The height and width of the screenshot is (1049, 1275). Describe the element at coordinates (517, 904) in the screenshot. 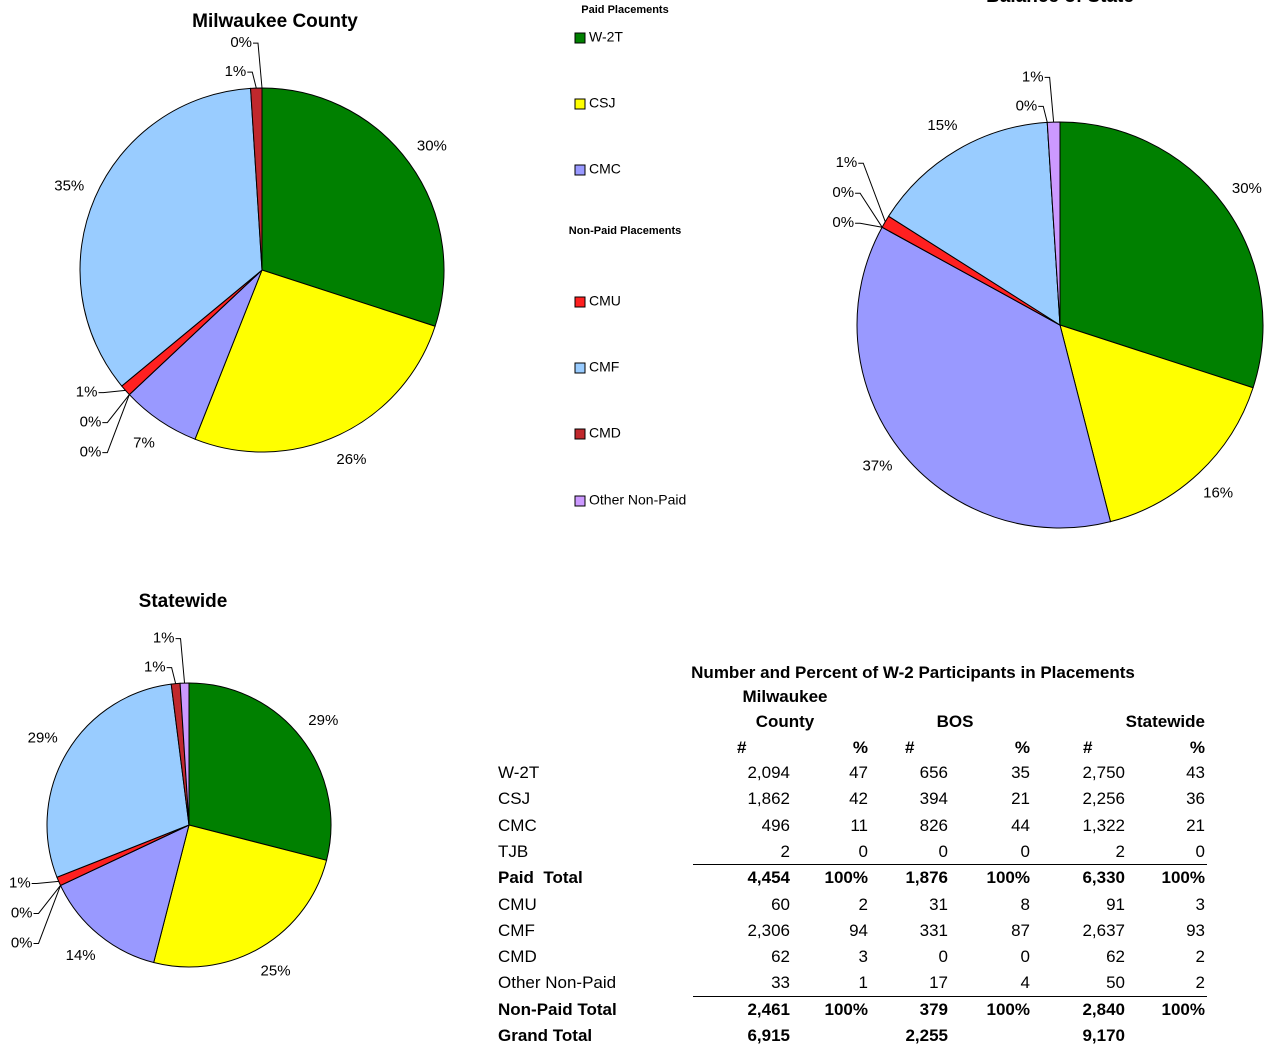

I see `row-label: CMU` at that location.